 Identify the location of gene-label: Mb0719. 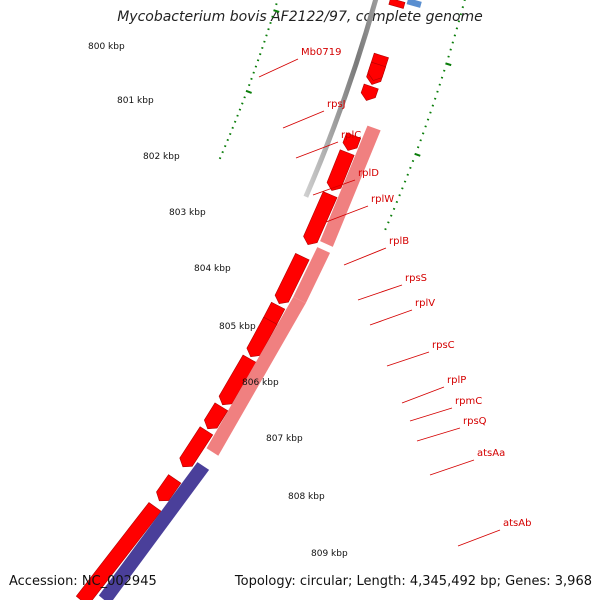
(321, 52).